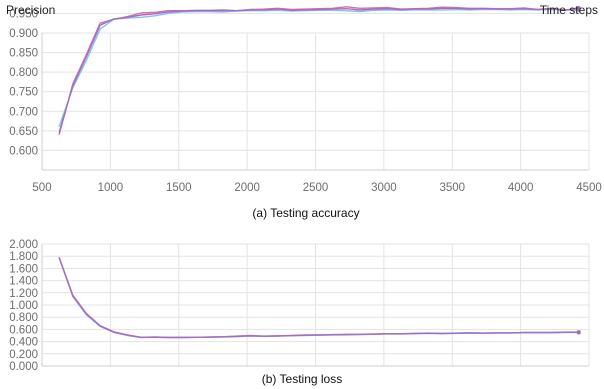 This screenshot has width=604, height=389. Describe the element at coordinates (316, 188) in the screenshot. I see `accuracy-x-tick-label: 2500` at that location.